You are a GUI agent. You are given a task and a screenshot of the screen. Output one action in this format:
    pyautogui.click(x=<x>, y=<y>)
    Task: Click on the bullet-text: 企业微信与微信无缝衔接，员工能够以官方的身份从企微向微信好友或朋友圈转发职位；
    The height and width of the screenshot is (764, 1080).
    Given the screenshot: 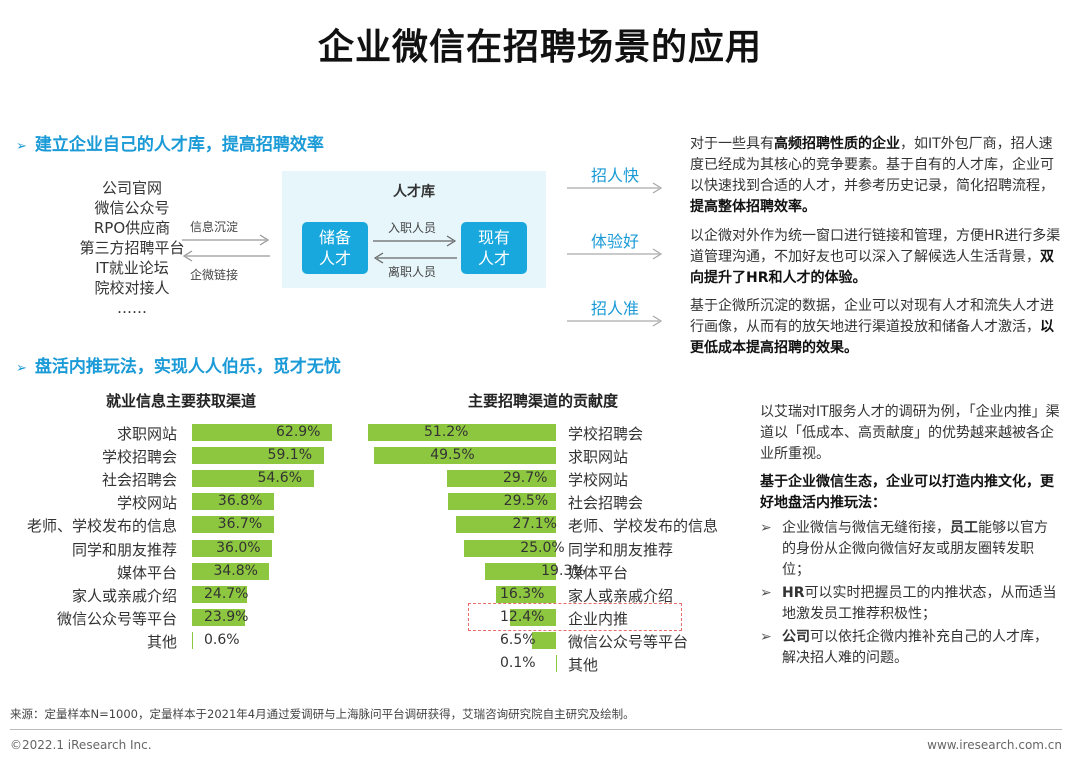 What is the action you would take?
    pyautogui.click(x=921, y=549)
    